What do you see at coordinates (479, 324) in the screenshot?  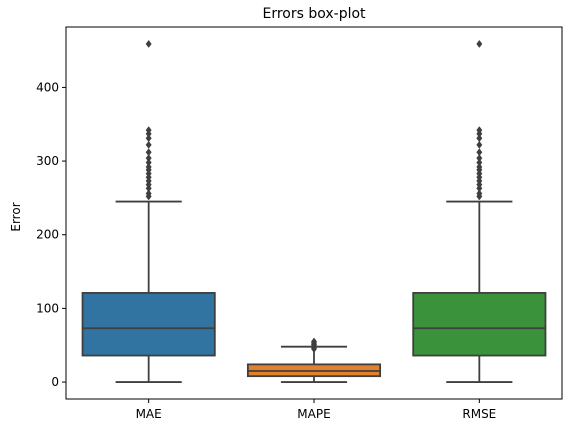 I see `rmse-box` at bounding box center [479, 324].